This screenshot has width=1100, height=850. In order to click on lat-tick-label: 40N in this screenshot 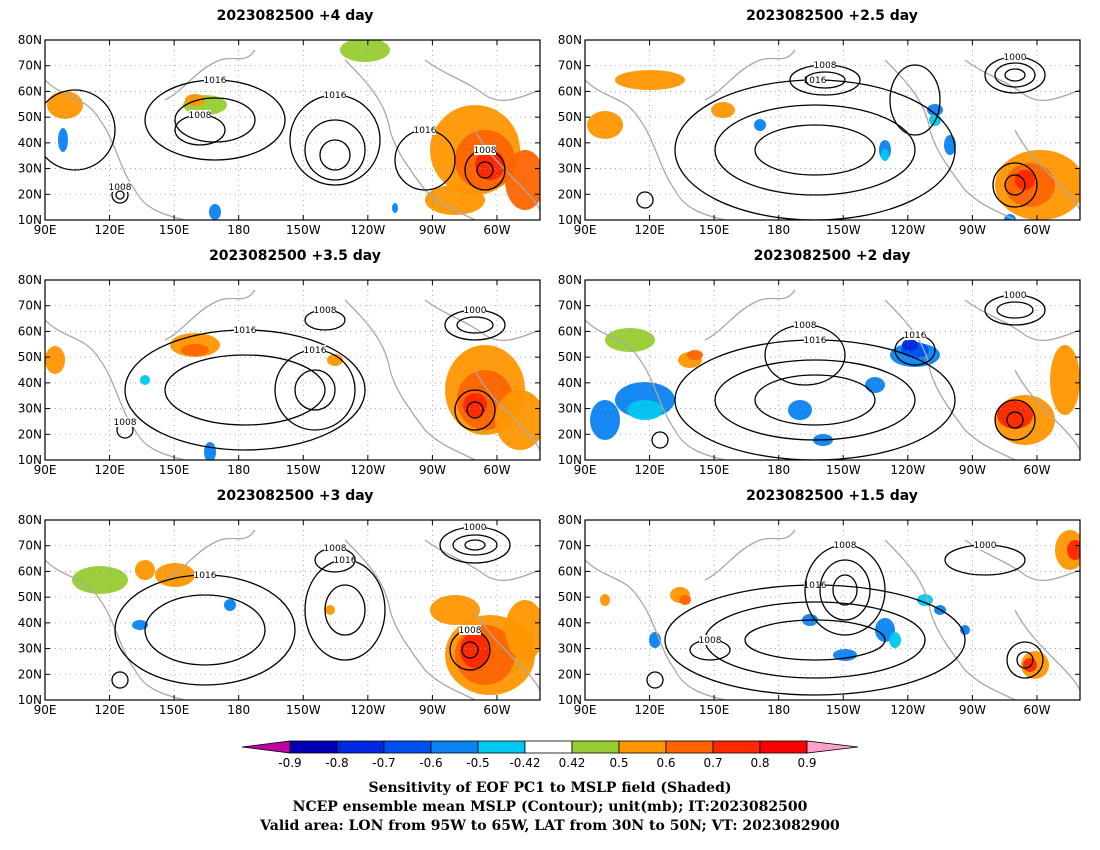, I will do `click(570, 143)`.